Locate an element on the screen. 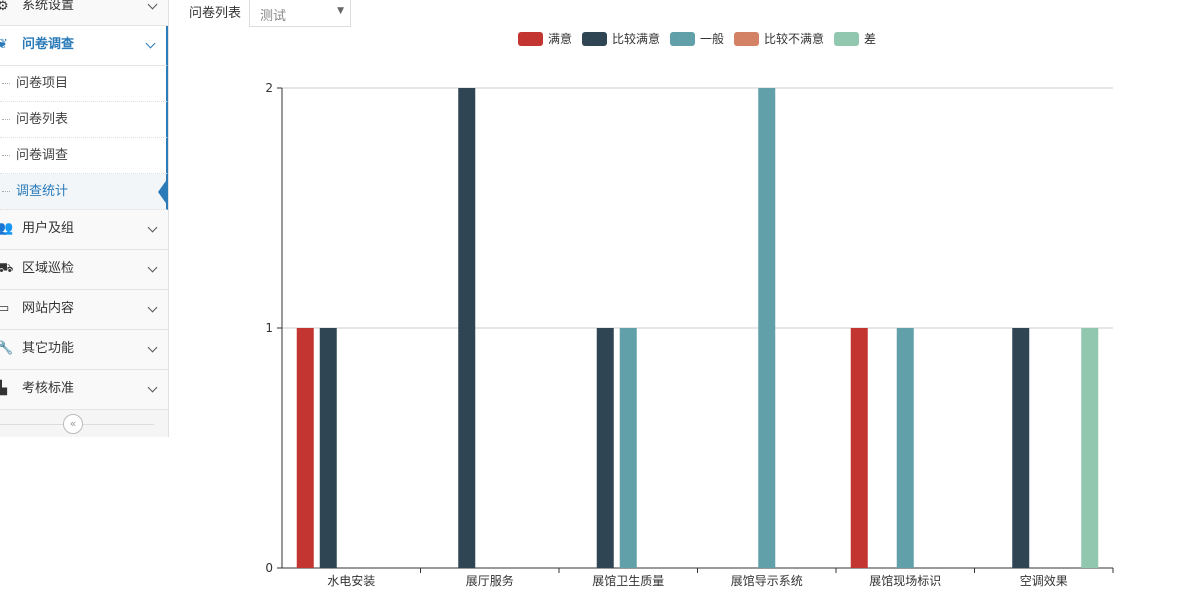  sidebar-subitem-label: 问卷列表 is located at coordinates (42, 119).